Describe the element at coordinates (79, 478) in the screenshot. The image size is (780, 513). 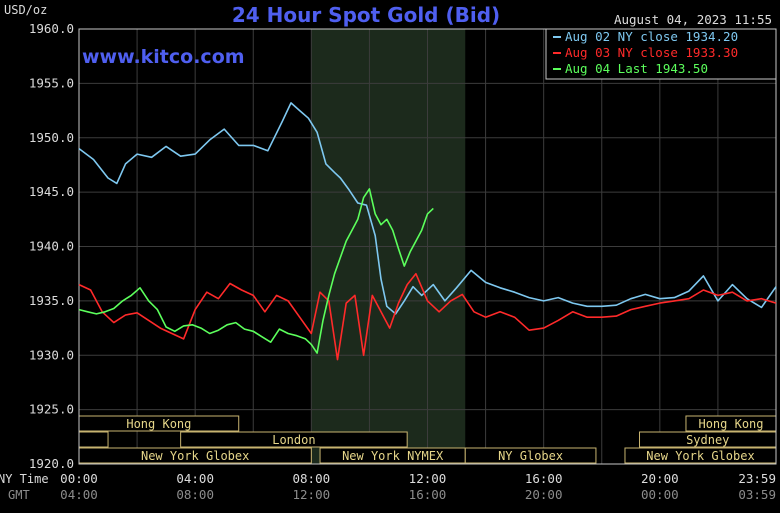
I see `x-tick-label-ny: 00:00` at that location.